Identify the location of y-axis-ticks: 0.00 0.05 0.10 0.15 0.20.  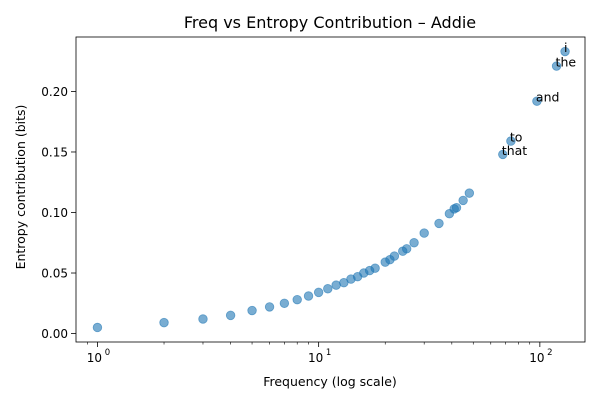
(58, 213).